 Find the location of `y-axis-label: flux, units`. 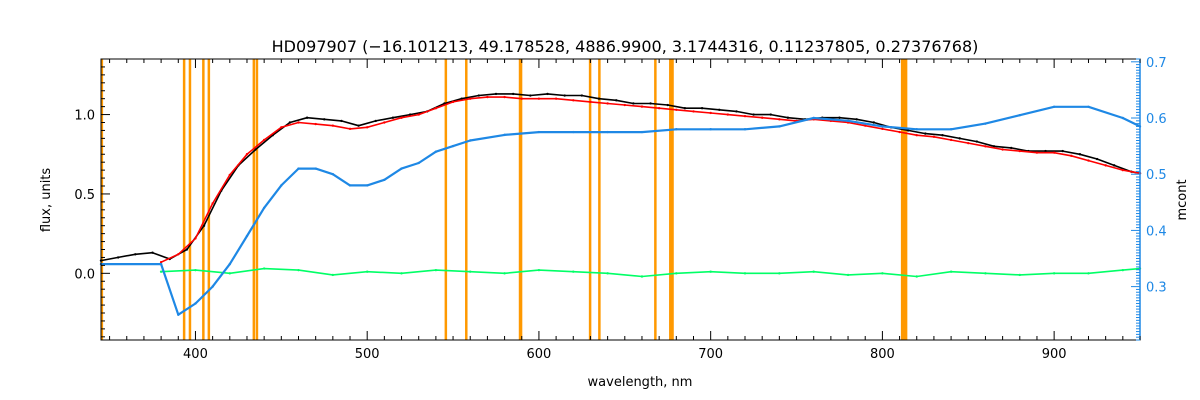

y-axis-label: flux, units is located at coordinates (46, 200).